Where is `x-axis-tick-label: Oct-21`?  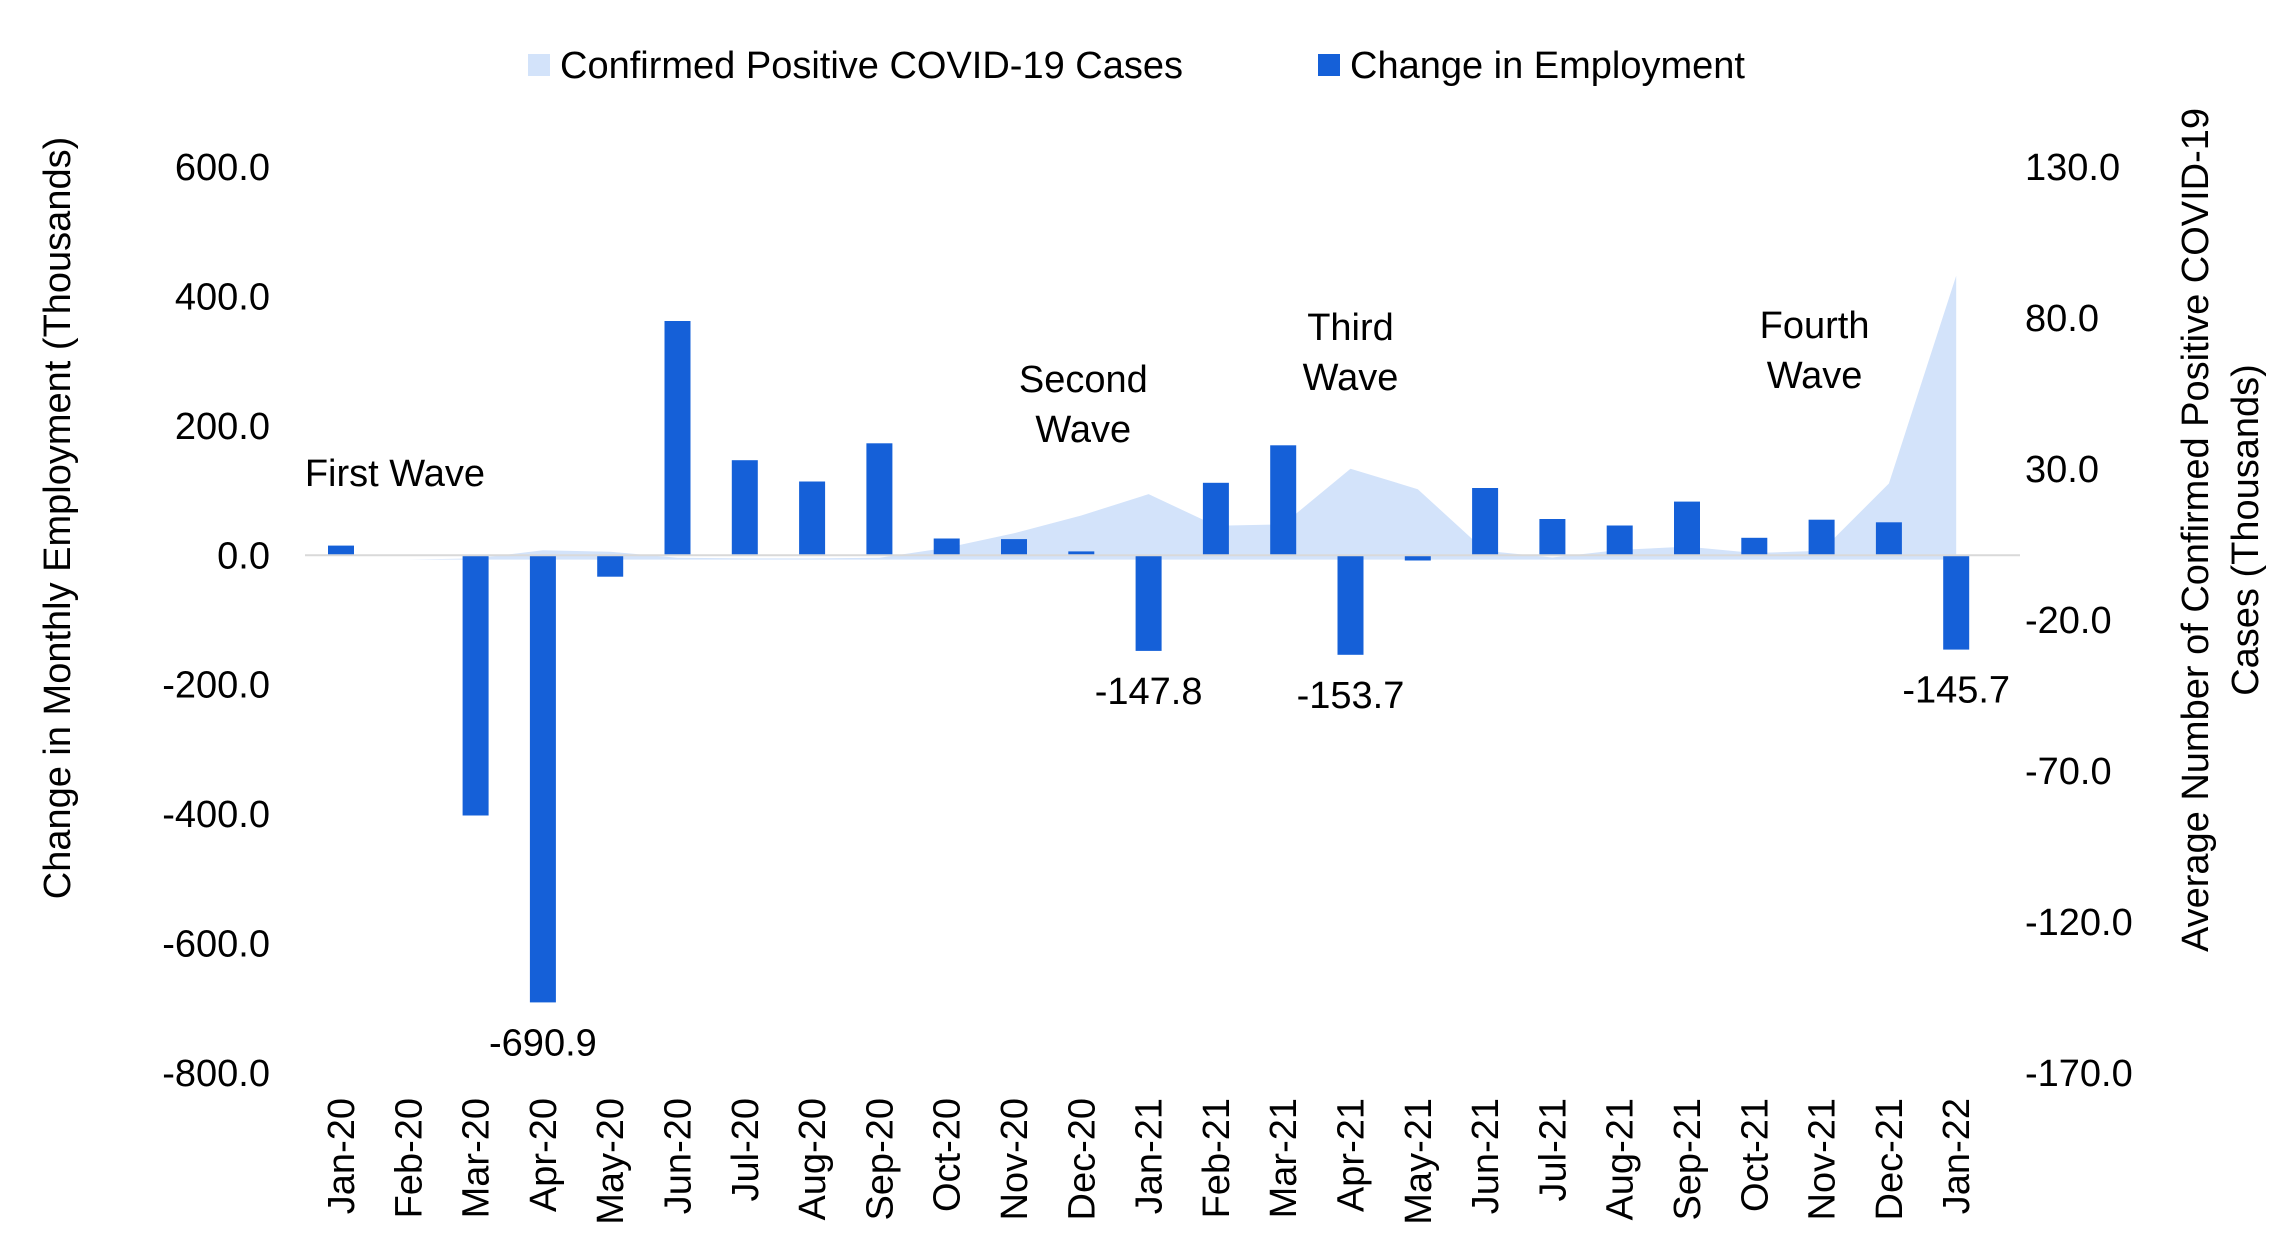 x-axis-tick-label: Oct-21 is located at coordinates (1755, 1155).